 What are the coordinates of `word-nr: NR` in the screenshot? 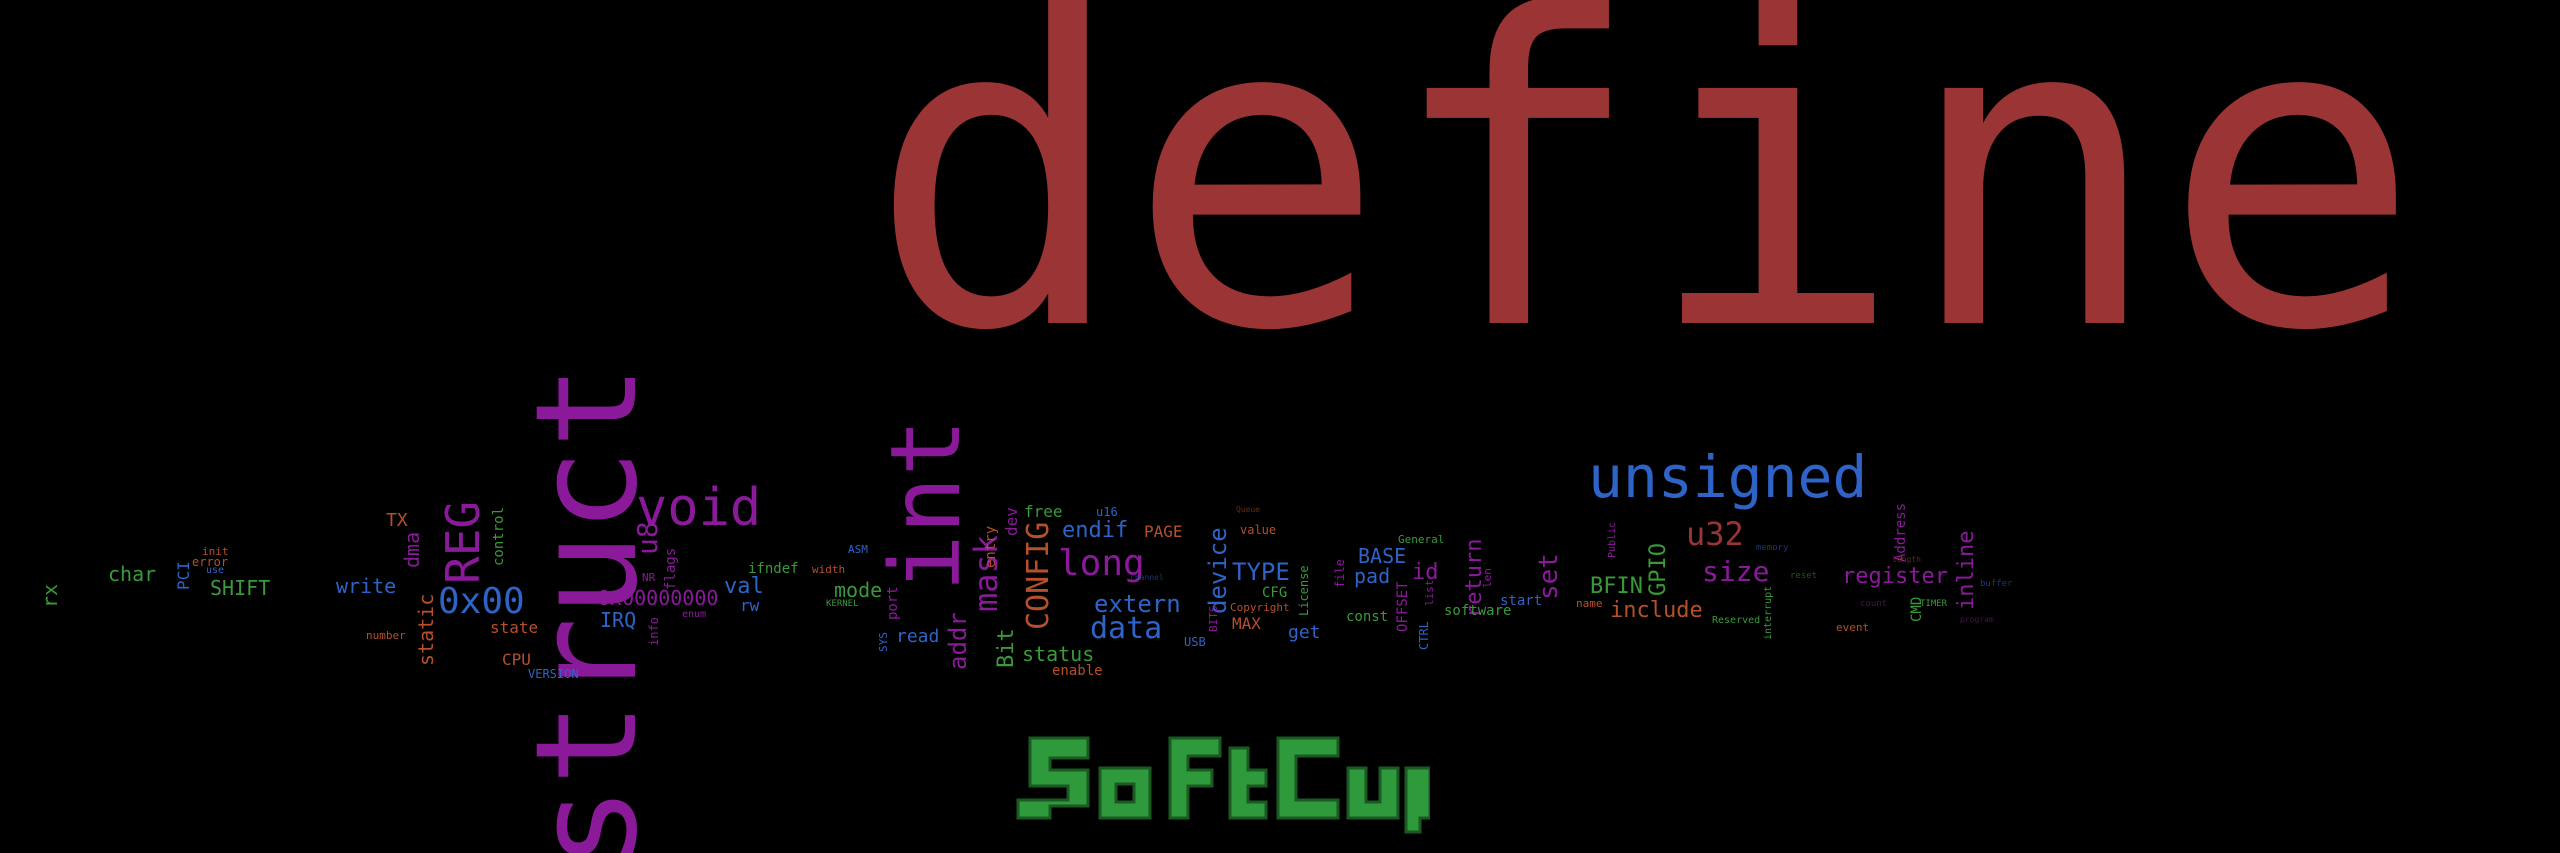 It's located at (649, 577).